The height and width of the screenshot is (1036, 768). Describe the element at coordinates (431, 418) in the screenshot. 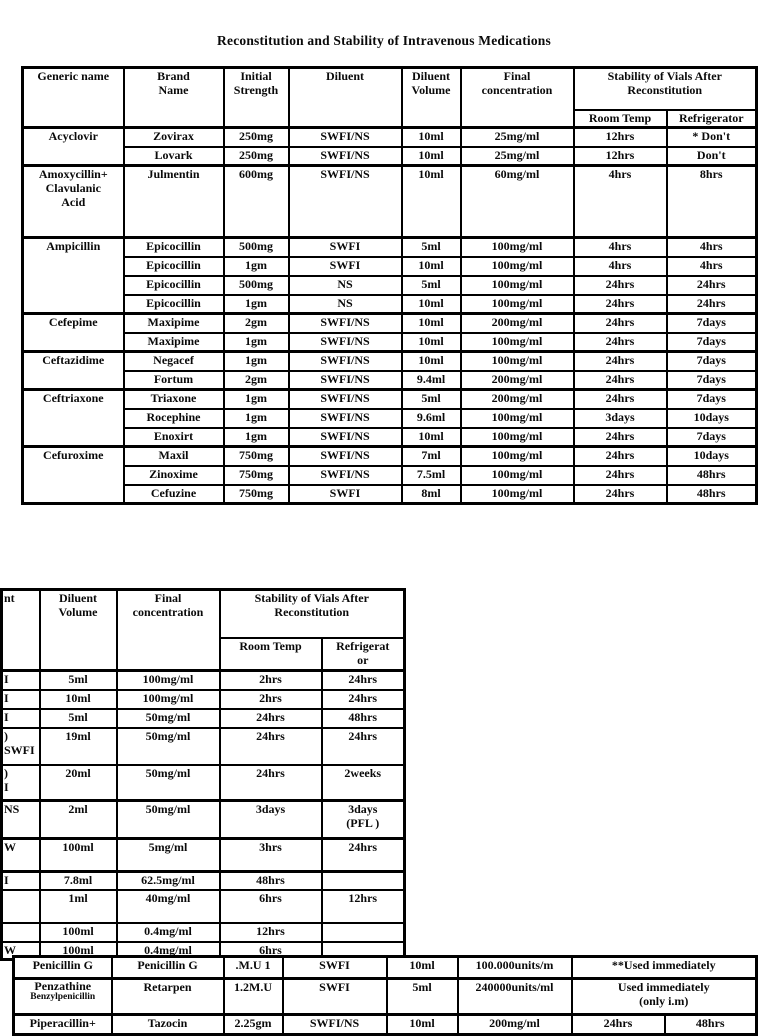

I see `table-cell: 9.6ml` at that location.